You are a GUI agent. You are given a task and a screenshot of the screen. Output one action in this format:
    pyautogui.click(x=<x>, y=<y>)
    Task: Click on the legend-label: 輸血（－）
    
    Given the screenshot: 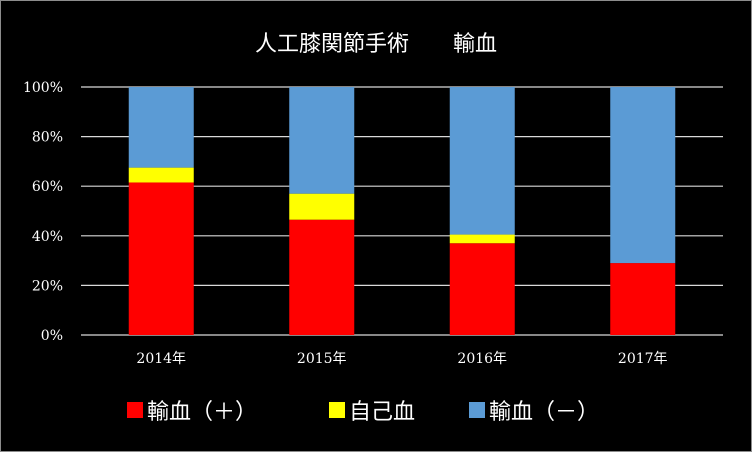 What is the action you would take?
    pyautogui.click(x=544, y=412)
    